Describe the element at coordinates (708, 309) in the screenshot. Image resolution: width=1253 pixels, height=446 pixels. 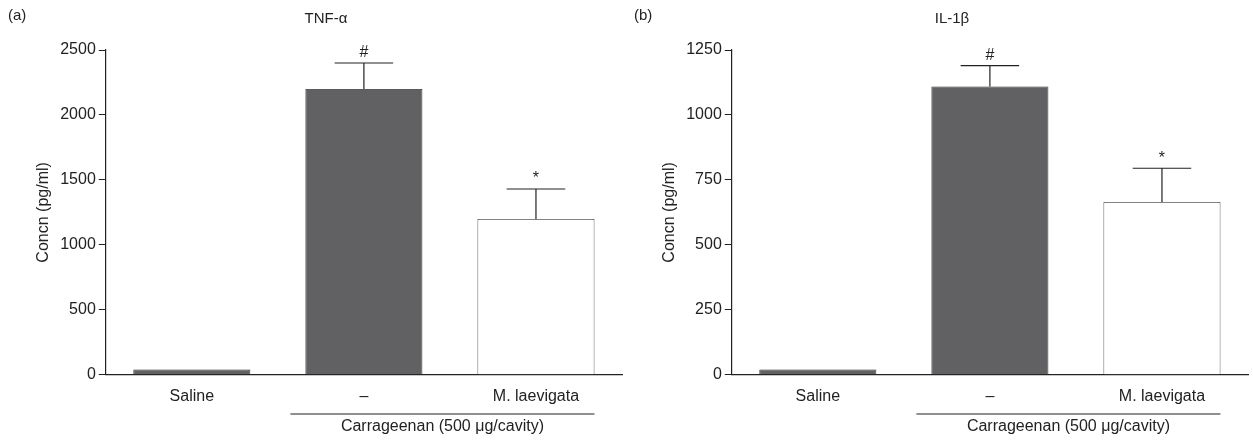
I see `y-tick-label: 250` at that location.